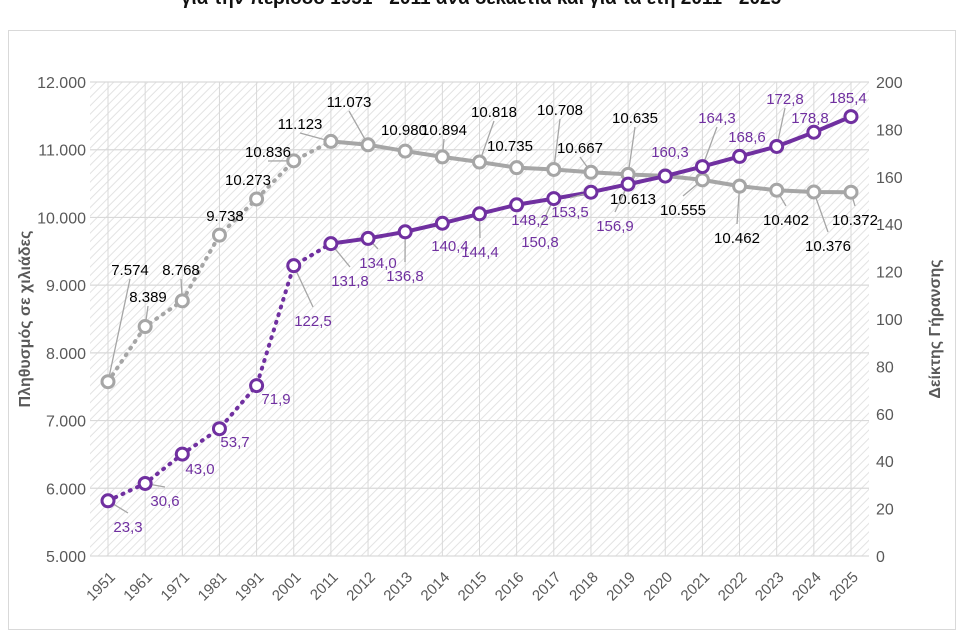 The height and width of the screenshot is (630, 962). Describe the element at coordinates (889, 83) in the screenshot. I see `right-axis-tick-label: 200` at that location.